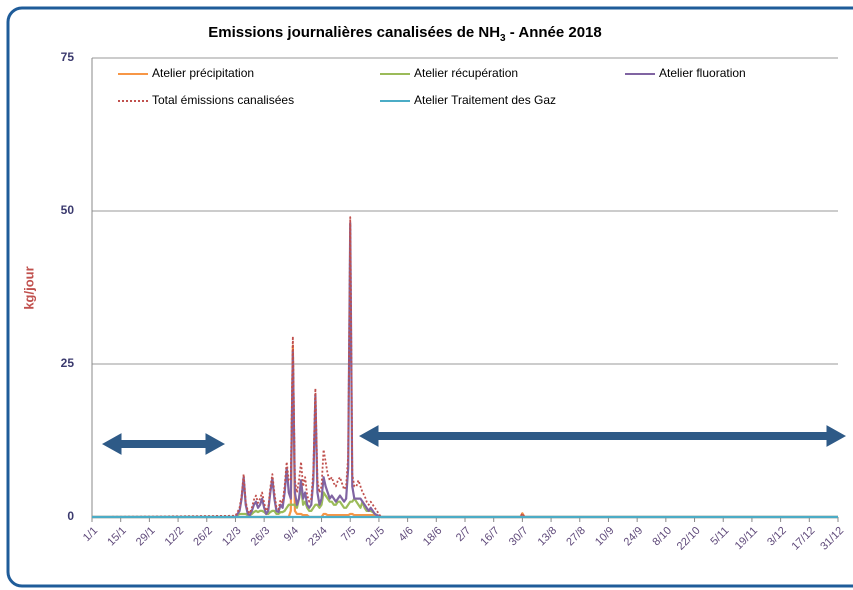  What do you see at coordinates (203, 73) in the screenshot?
I see `legend-label: Atelier précipitation` at bounding box center [203, 73].